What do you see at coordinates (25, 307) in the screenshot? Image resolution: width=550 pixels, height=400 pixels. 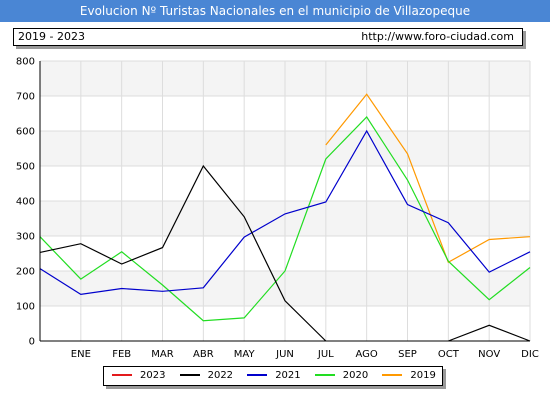 I see `y-tick-label: 100` at bounding box center [25, 307].